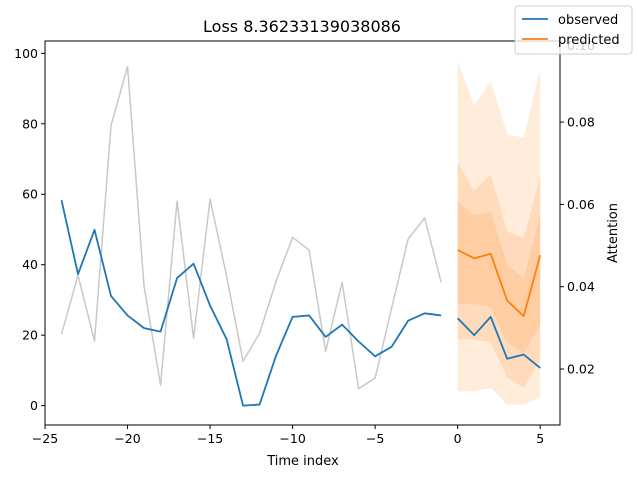  What do you see at coordinates (34, 405) in the screenshot?
I see `y-tick-label: 0` at bounding box center [34, 405].